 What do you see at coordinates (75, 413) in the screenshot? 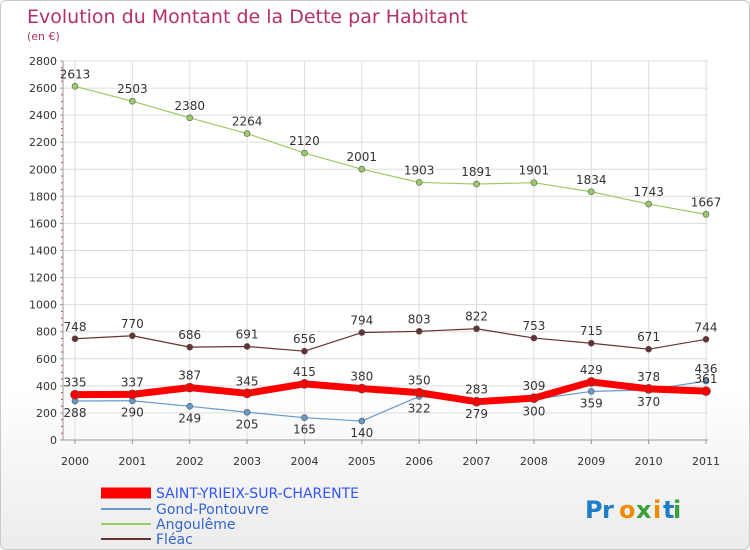
I see `data-label: 288` at bounding box center [75, 413].